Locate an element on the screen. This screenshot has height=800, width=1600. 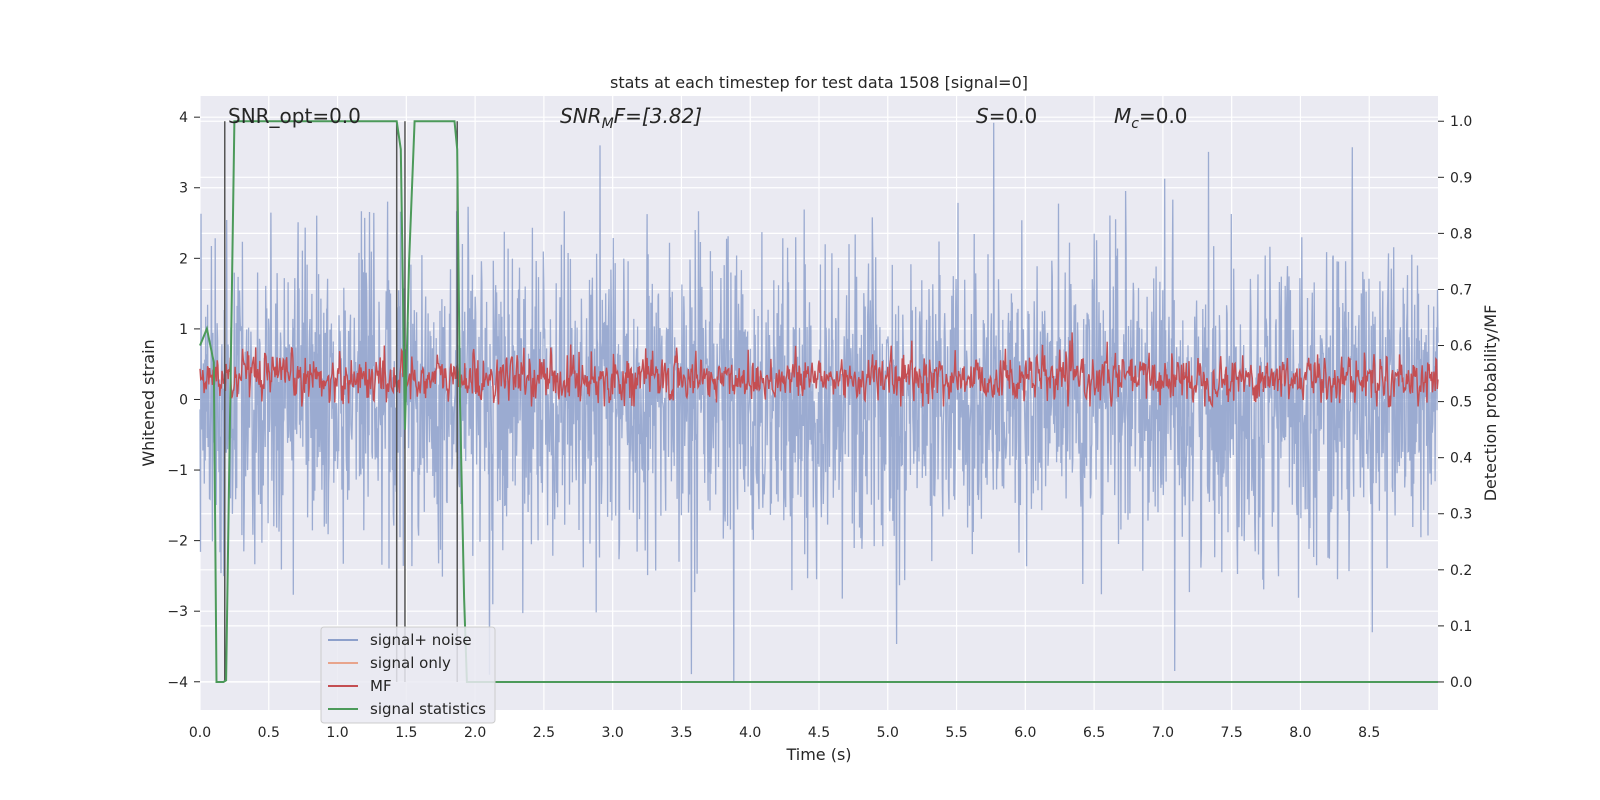
annotation-mc-italic: M is located at coordinates (1122, 116).